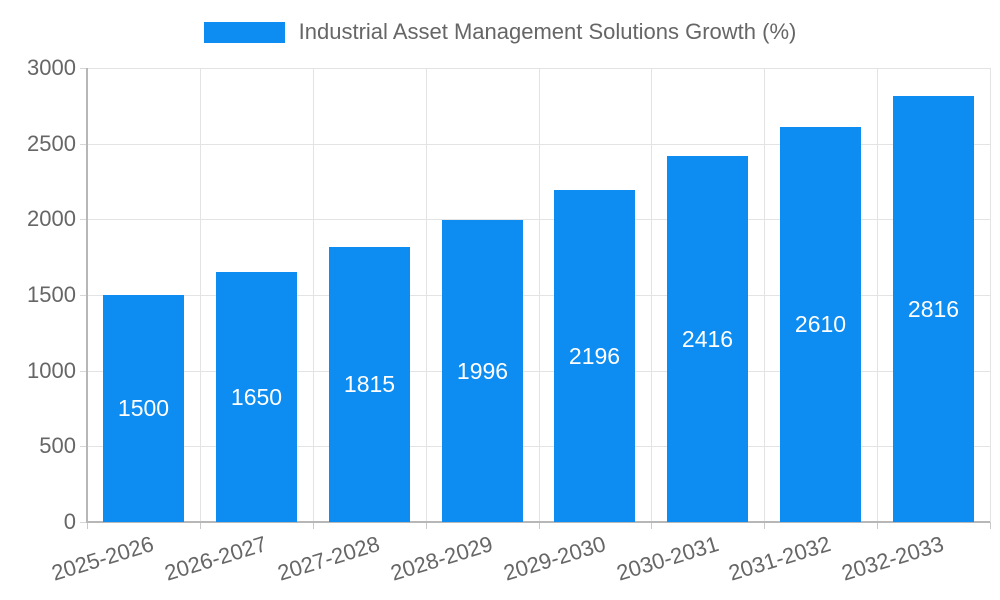  What do you see at coordinates (892, 558) in the screenshot?
I see `x-axis-tick-label: 2032-2033` at bounding box center [892, 558].